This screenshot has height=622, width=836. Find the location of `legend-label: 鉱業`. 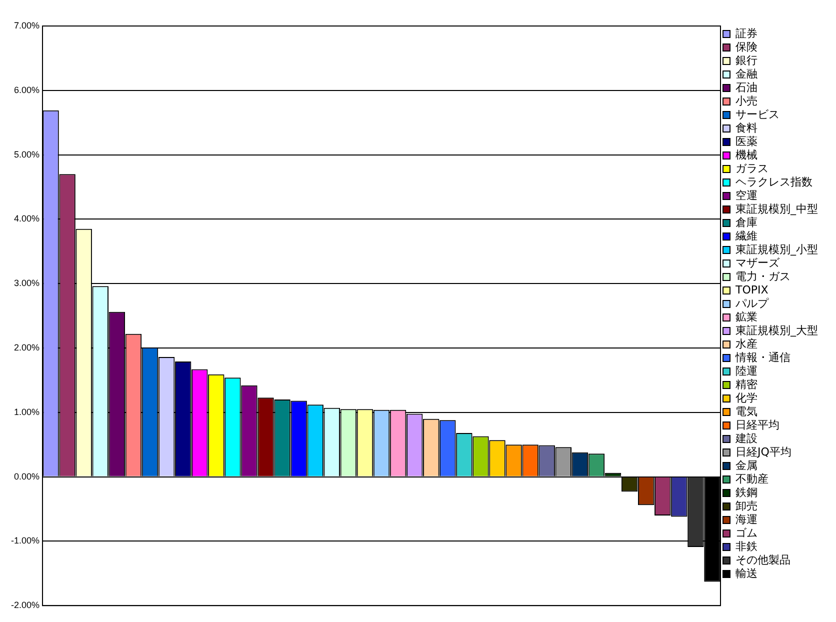

legend-label: 鉱業 is located at coordinates (747, 317).